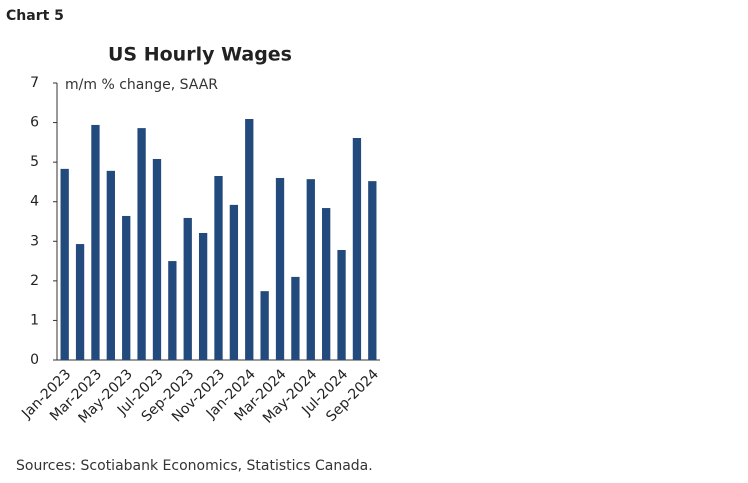 The image size is (748, 483). Describe the element at coordinates (35, 16) in the screenshot. I see `chart-label: Chart 5` at that location.